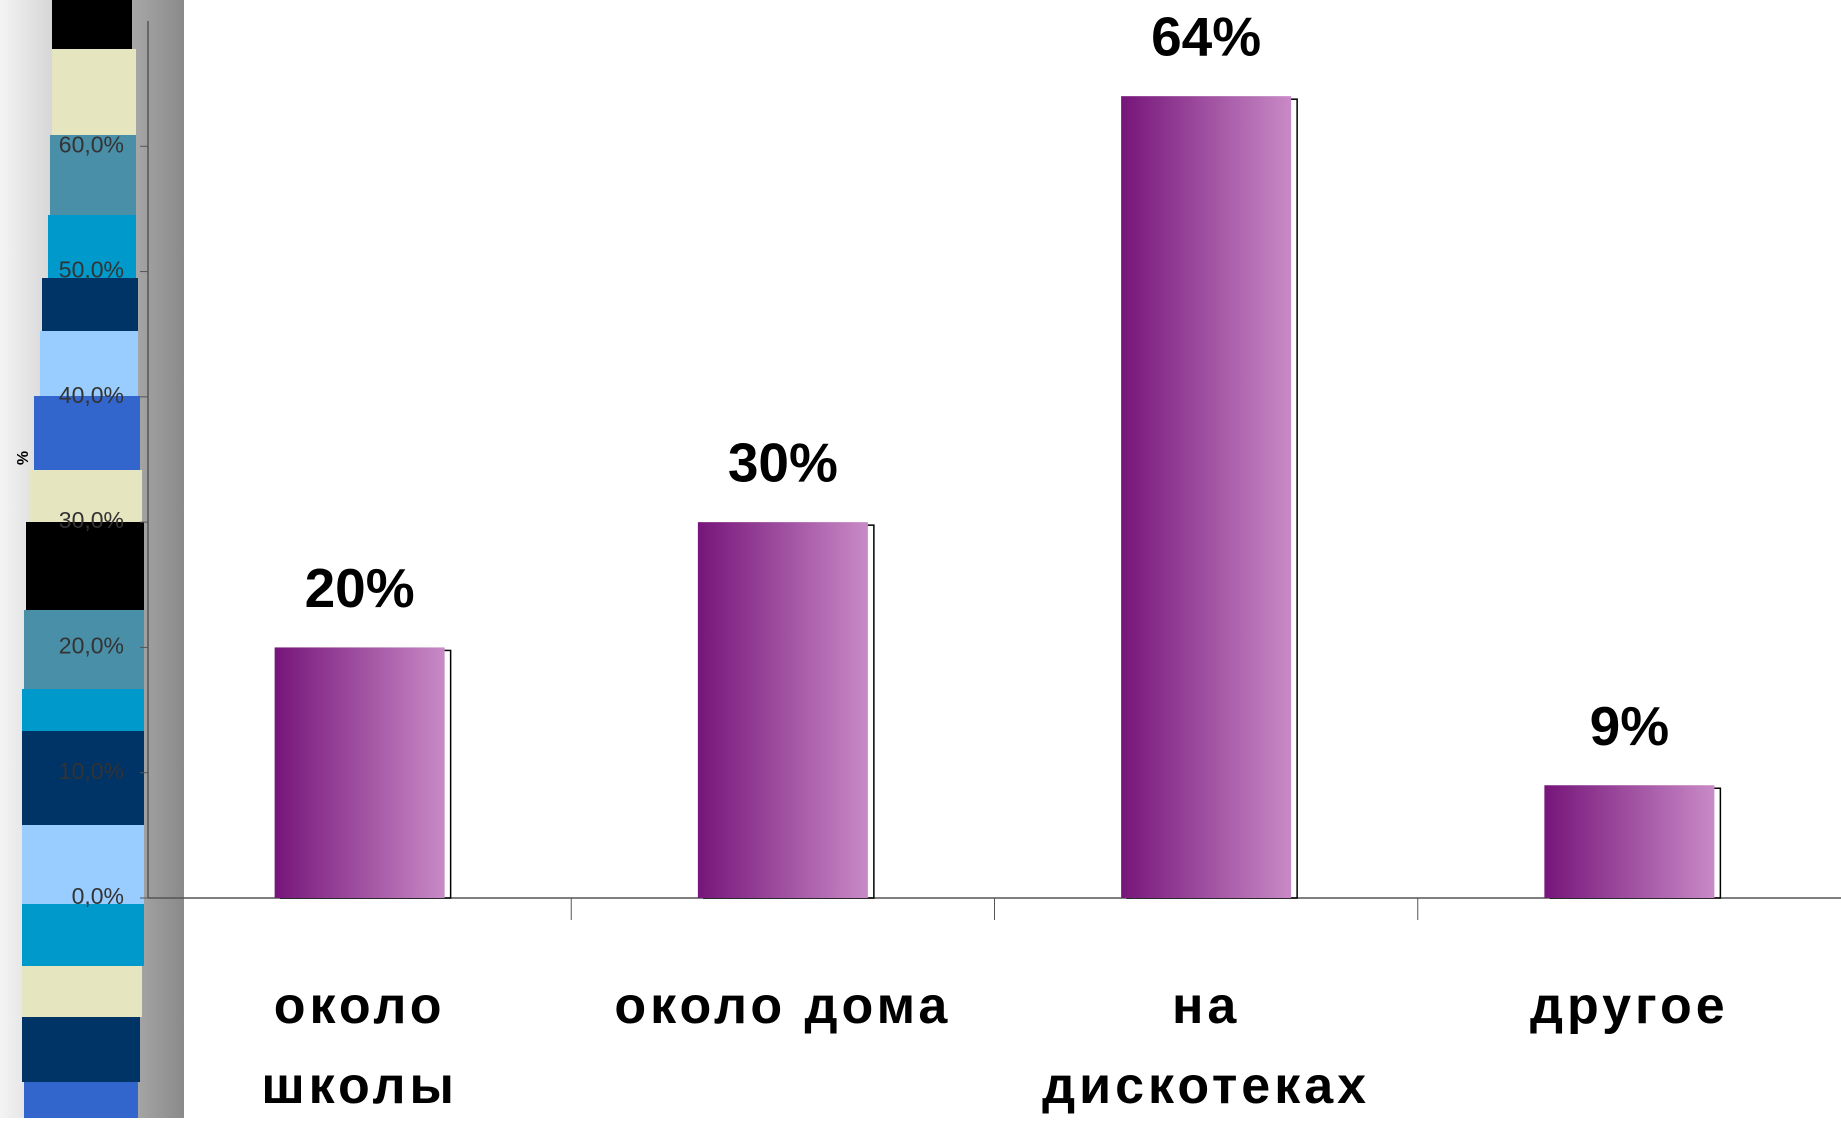 This screenshot has width=1841, height=1126. Describe the element at coordinates (91, 270) in the screenshot. I see `y-tick-label: 50,0%` at that location.